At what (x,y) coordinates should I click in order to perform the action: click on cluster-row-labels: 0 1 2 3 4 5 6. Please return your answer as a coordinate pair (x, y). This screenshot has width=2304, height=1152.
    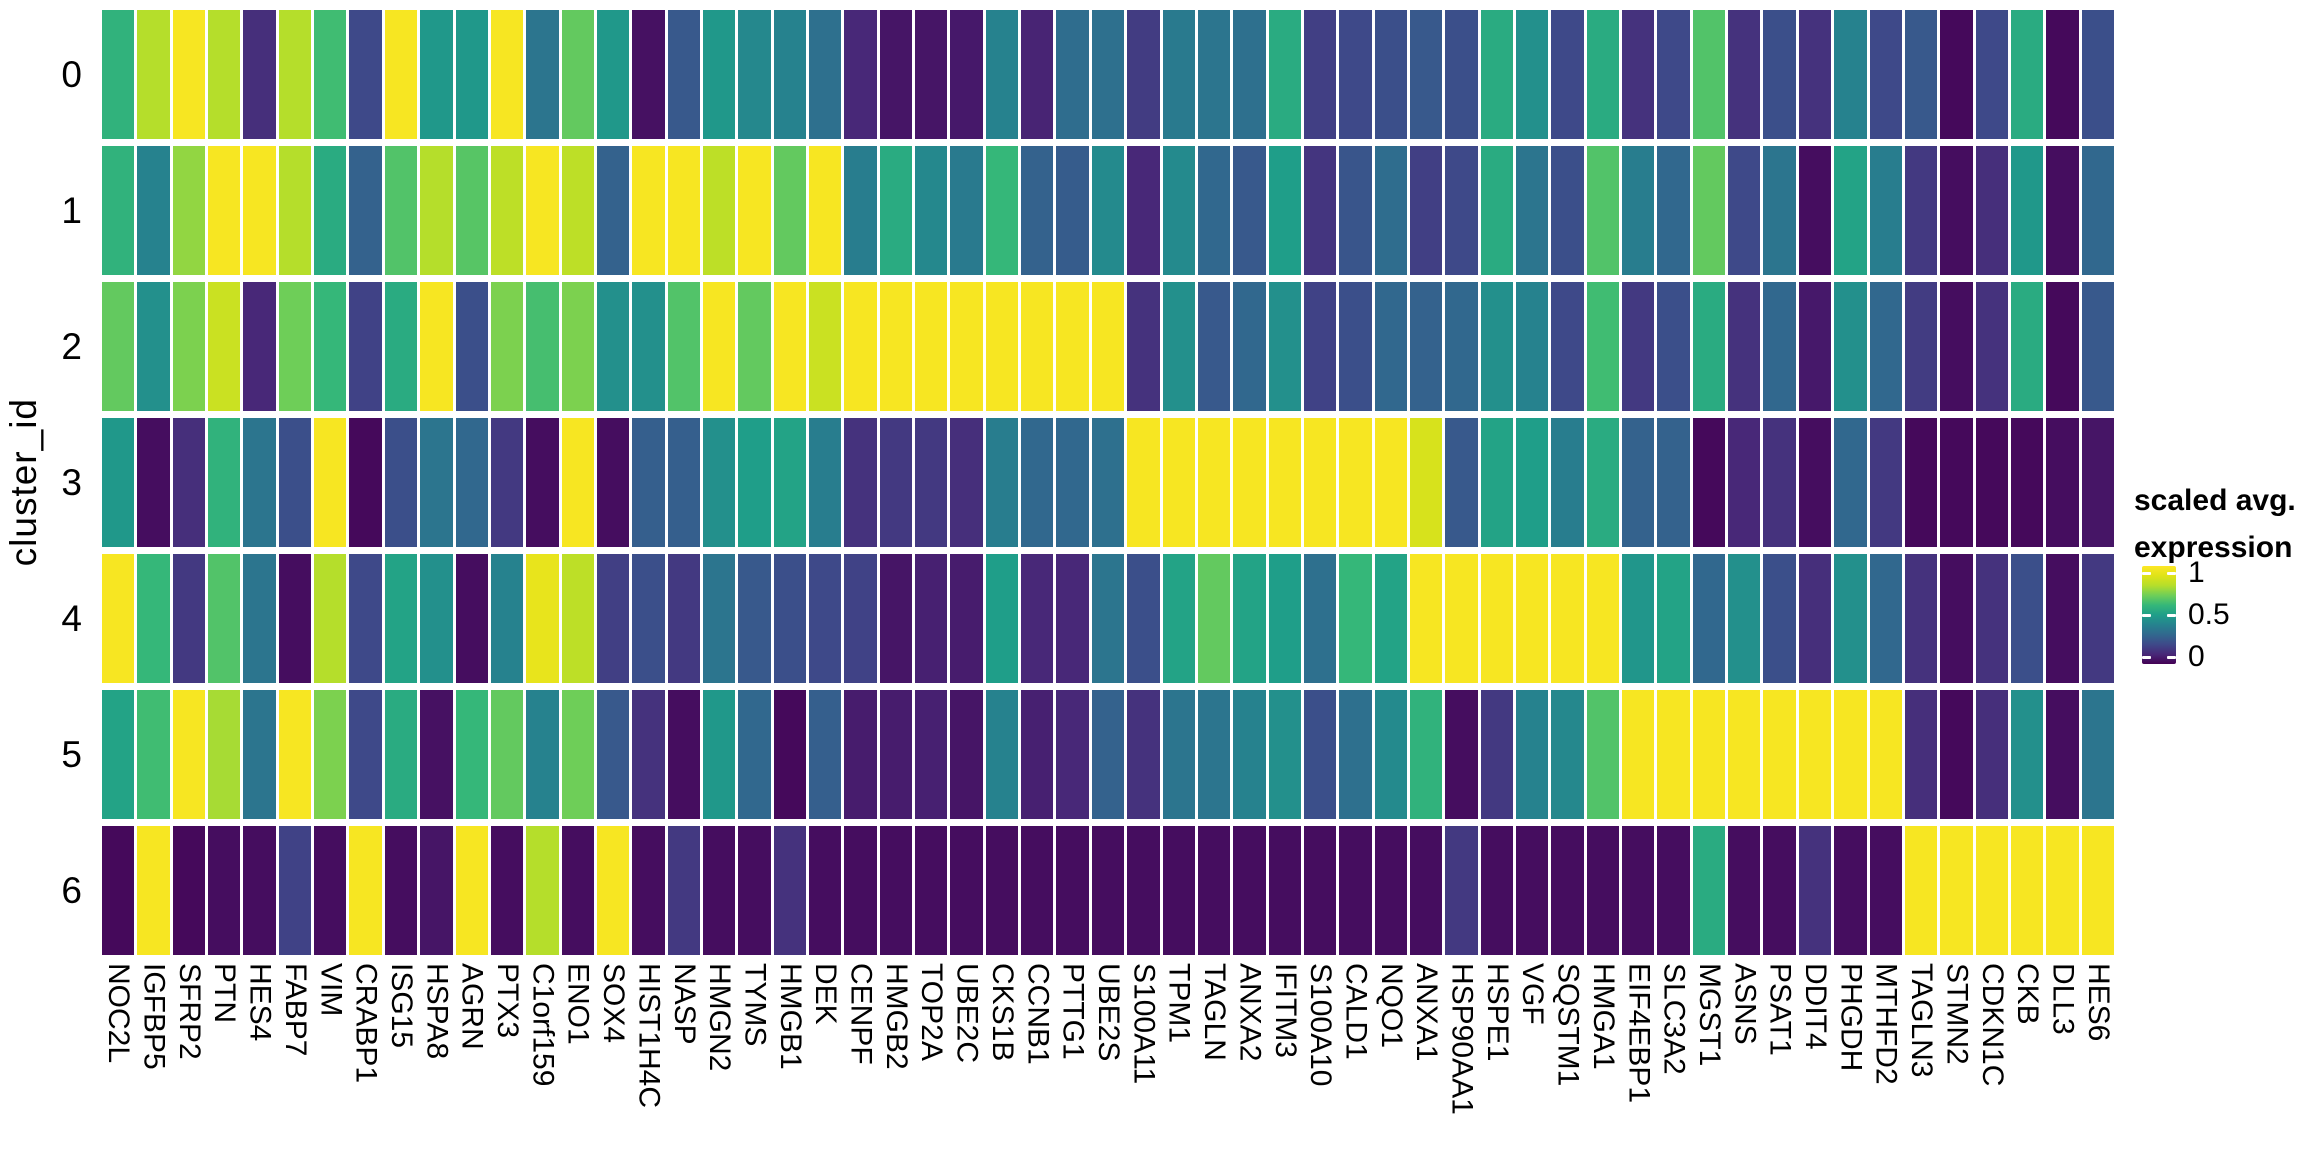
    Looking at the image, I should click on (69, 482).